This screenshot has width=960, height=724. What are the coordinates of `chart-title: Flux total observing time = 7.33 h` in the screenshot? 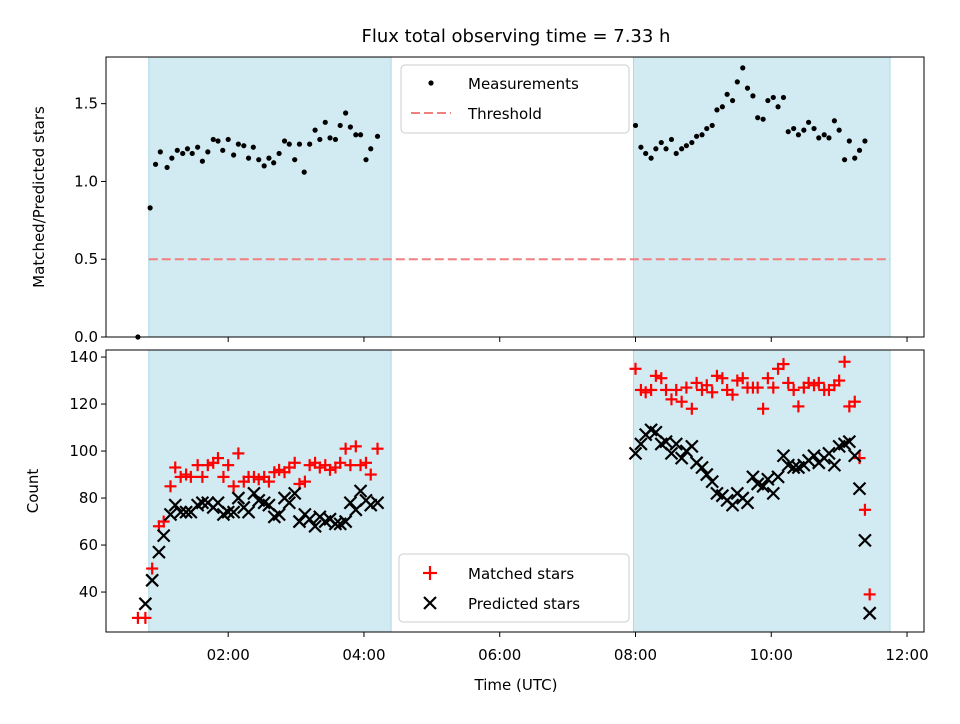 It's located at (516, 36).